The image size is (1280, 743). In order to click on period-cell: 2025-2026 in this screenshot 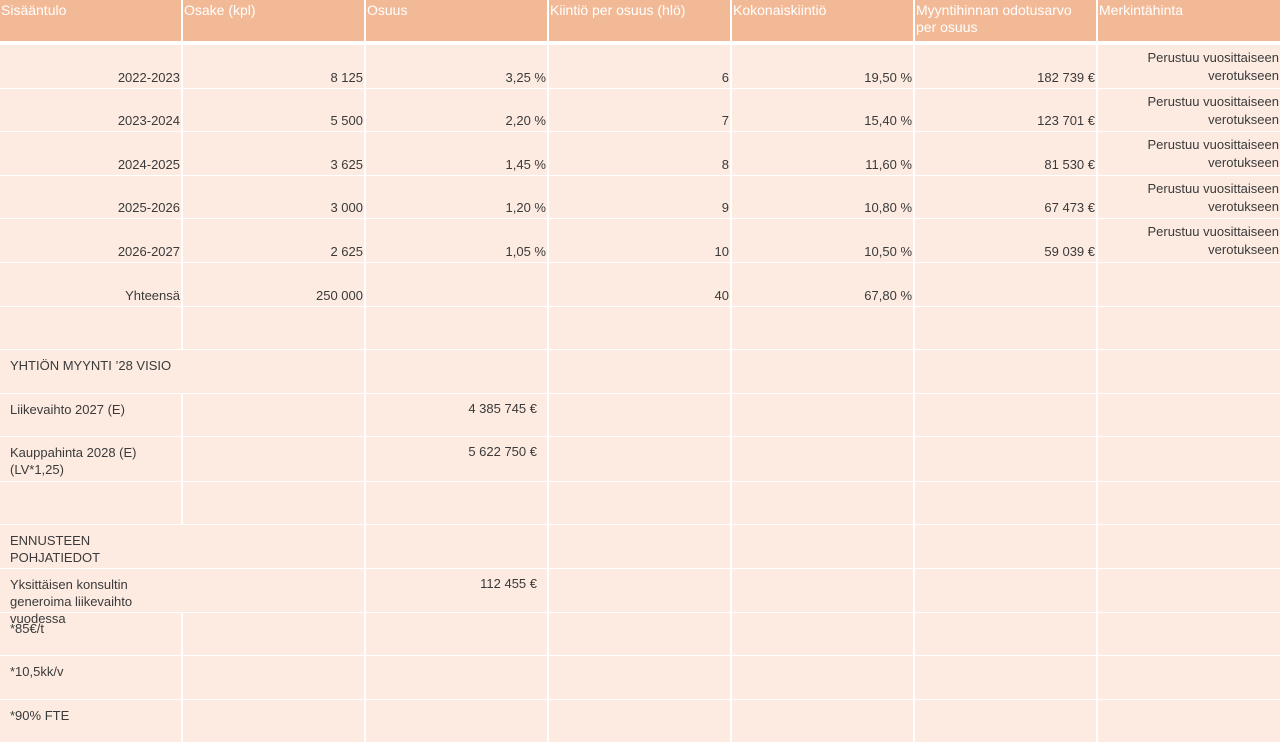, I will do `click(91, 197)`.